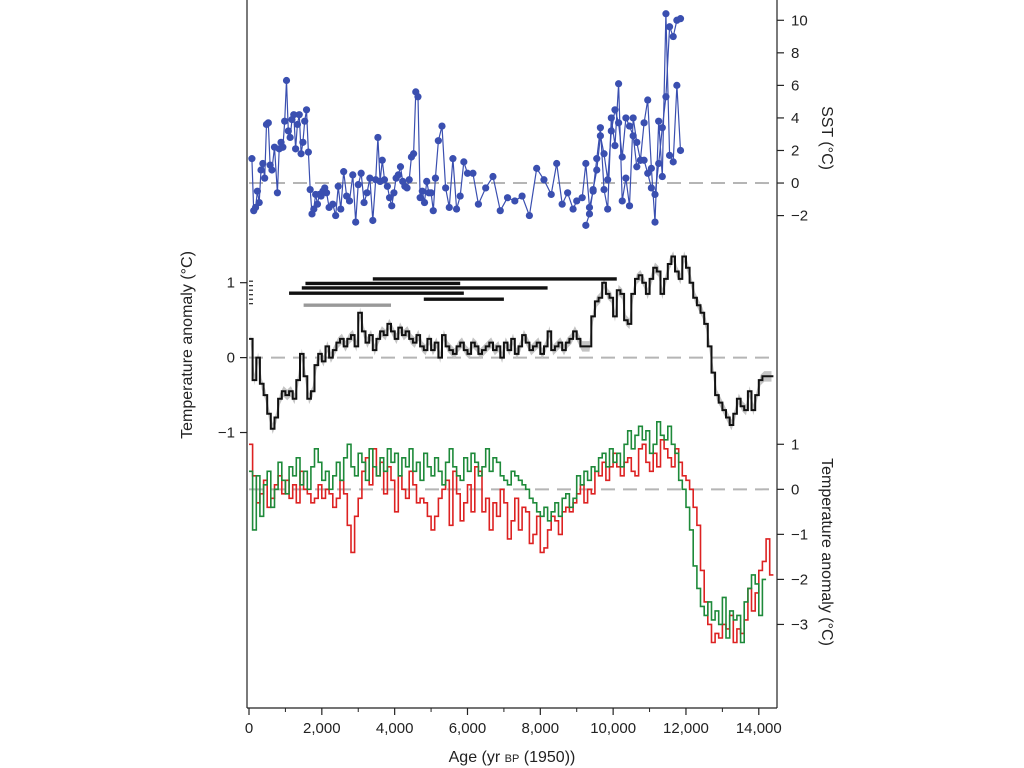 The image size is (1024, 768). What do you see at coordinates (795, 53) in the screenshot?
I see `sst-tick-label: 8` at bounding box center [795, 53].